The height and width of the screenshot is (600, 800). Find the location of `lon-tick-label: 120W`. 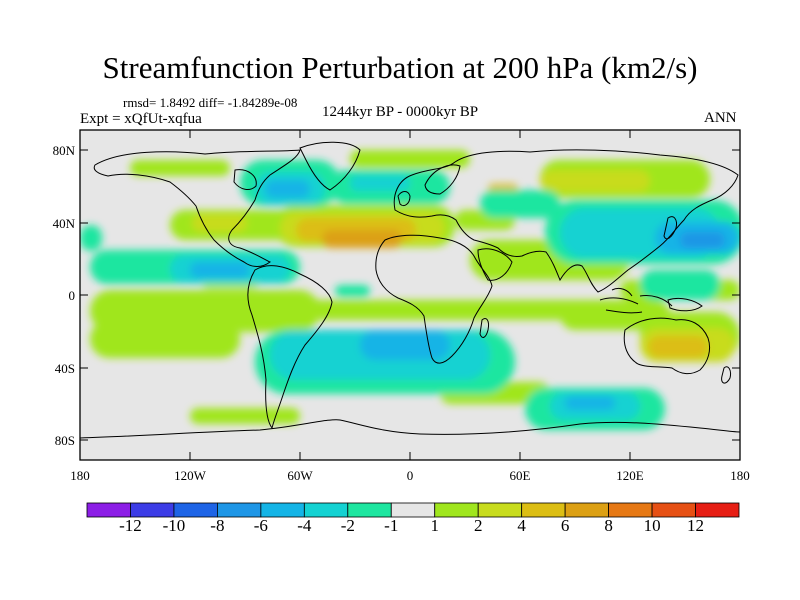

lon-tick-label: 120W is located at coordinates (190, 475).